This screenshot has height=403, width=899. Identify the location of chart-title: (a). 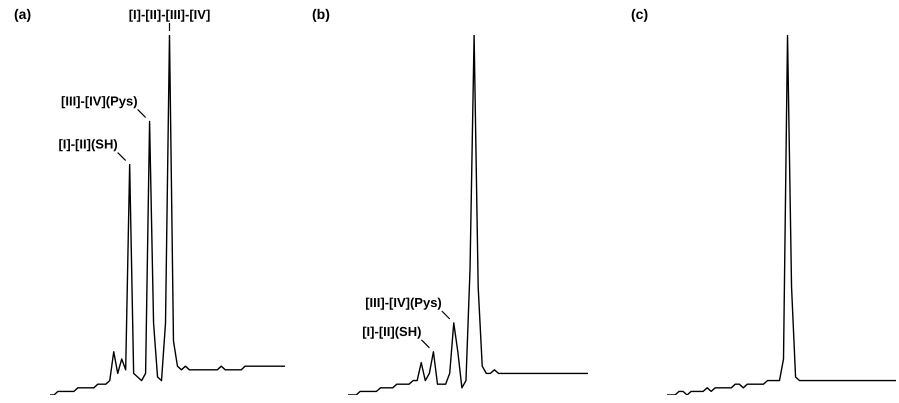
(23, 14).